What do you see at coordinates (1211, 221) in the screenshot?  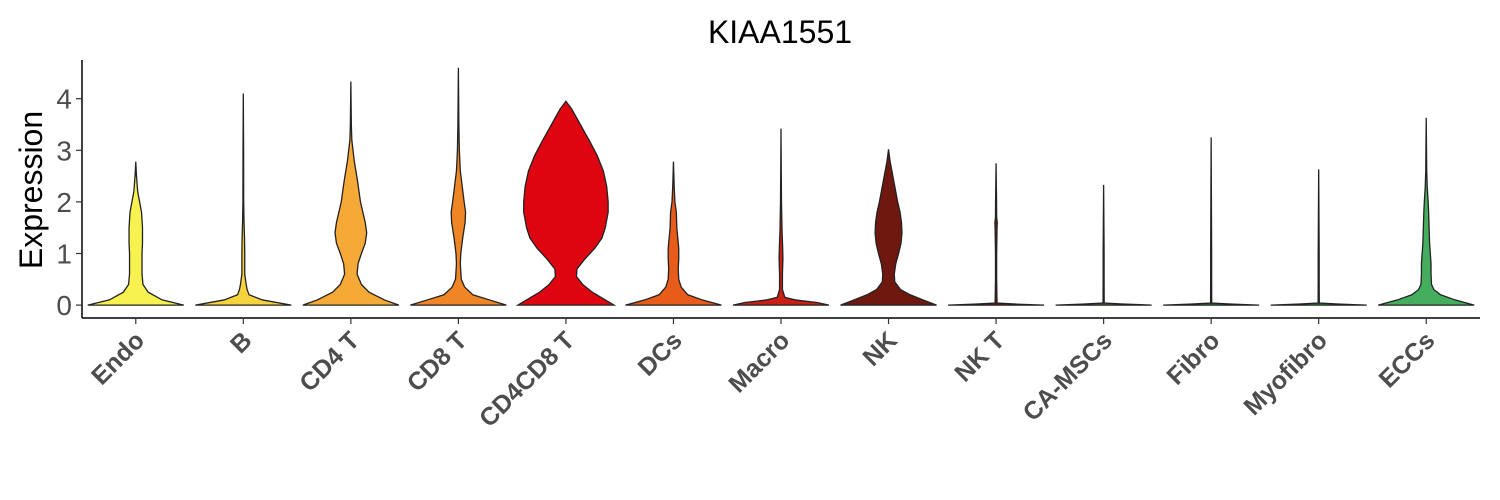 I see `violin-fibro` at bounding box center [1211, 221].